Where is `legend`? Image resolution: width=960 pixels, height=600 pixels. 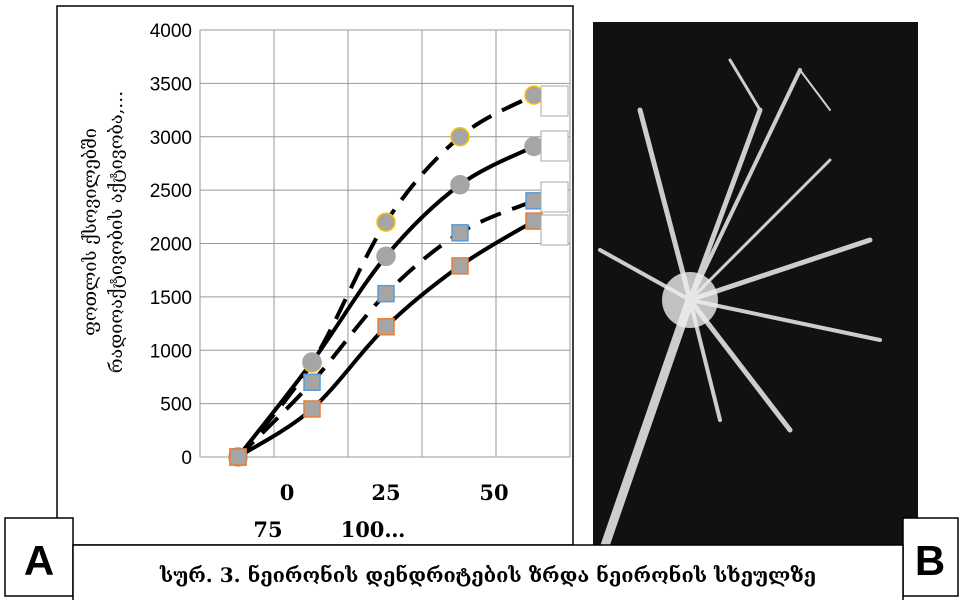 legend is located at coordinates (554, 165).